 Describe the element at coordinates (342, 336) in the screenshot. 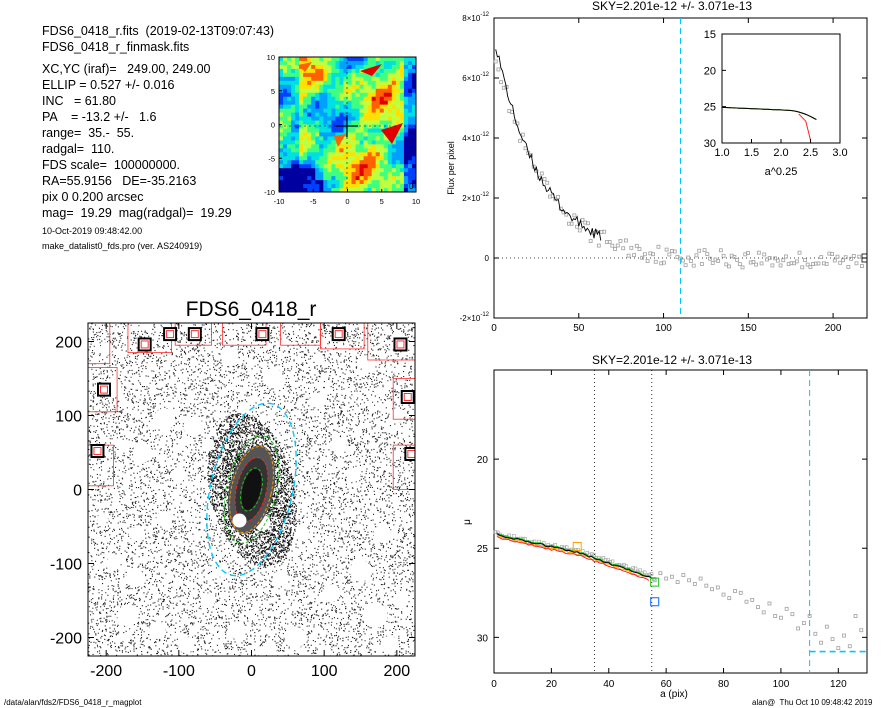

I see `mask-region-box` at that location.